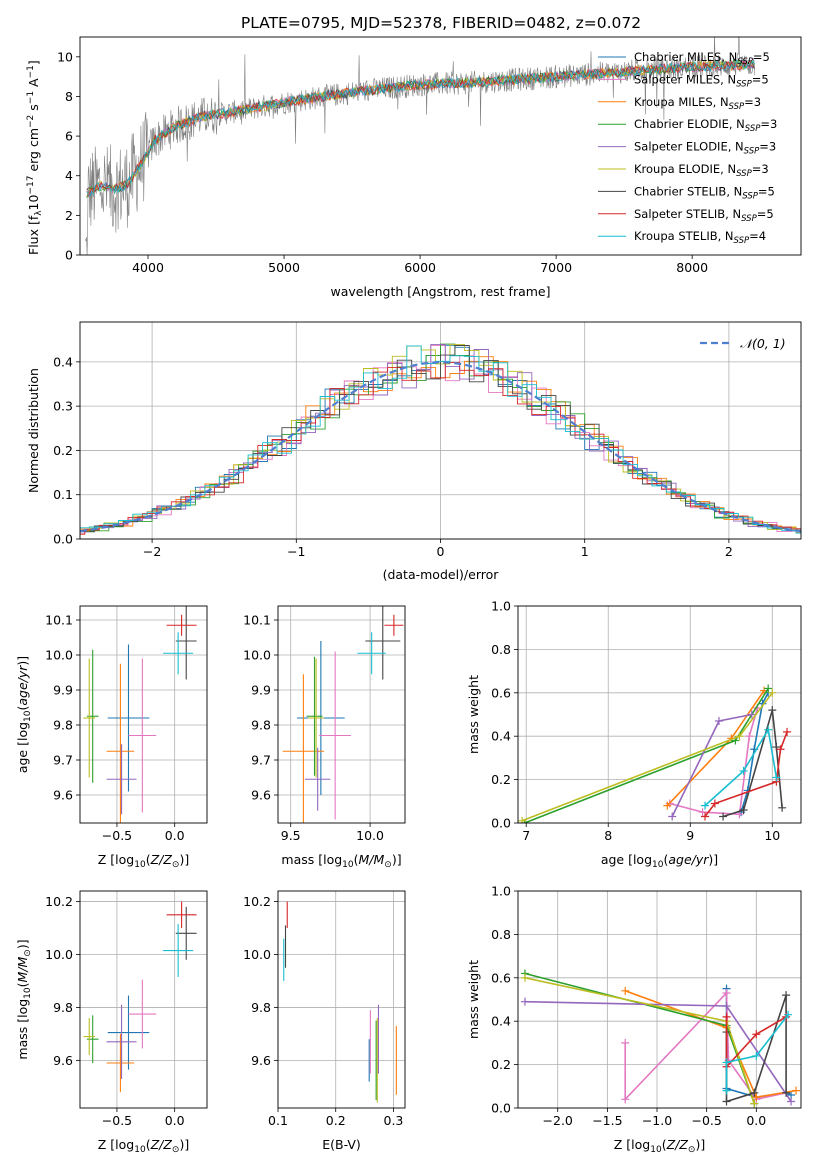 The image size is (819, 1170). What do you see at coordinates (526, 835) in the screenshot?
I see `tick-label-x: 7` at bounding box center [526, 835].